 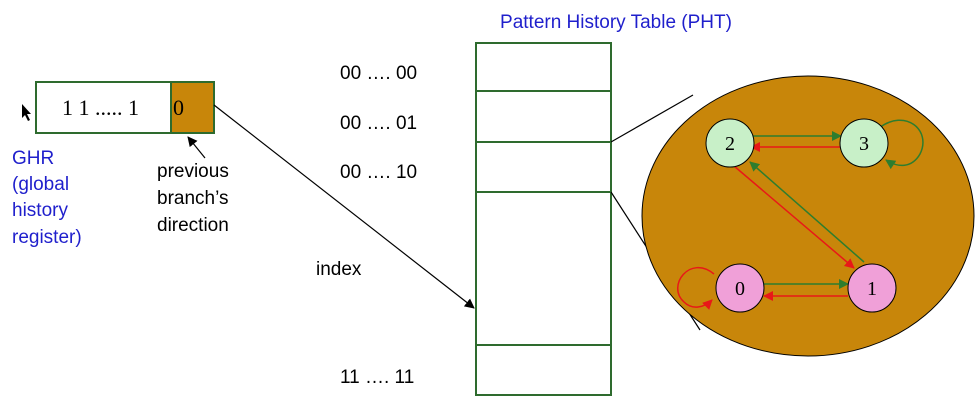 I want to click on fsm-state-2: 2, so click(x=730, y=143).